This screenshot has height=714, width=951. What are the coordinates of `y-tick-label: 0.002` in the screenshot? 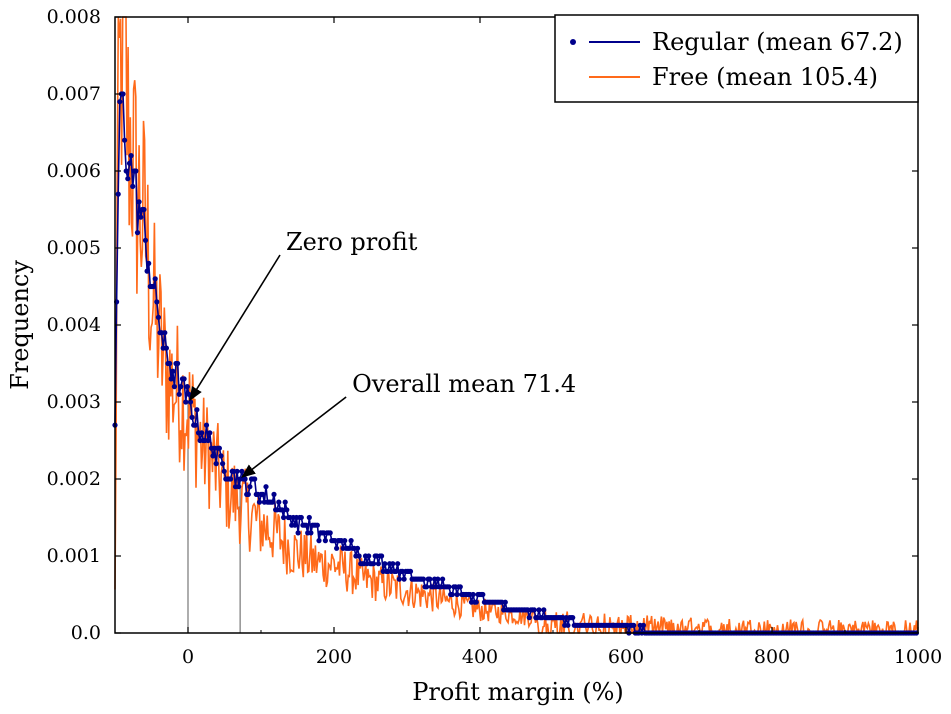 It's located at (74, 479).